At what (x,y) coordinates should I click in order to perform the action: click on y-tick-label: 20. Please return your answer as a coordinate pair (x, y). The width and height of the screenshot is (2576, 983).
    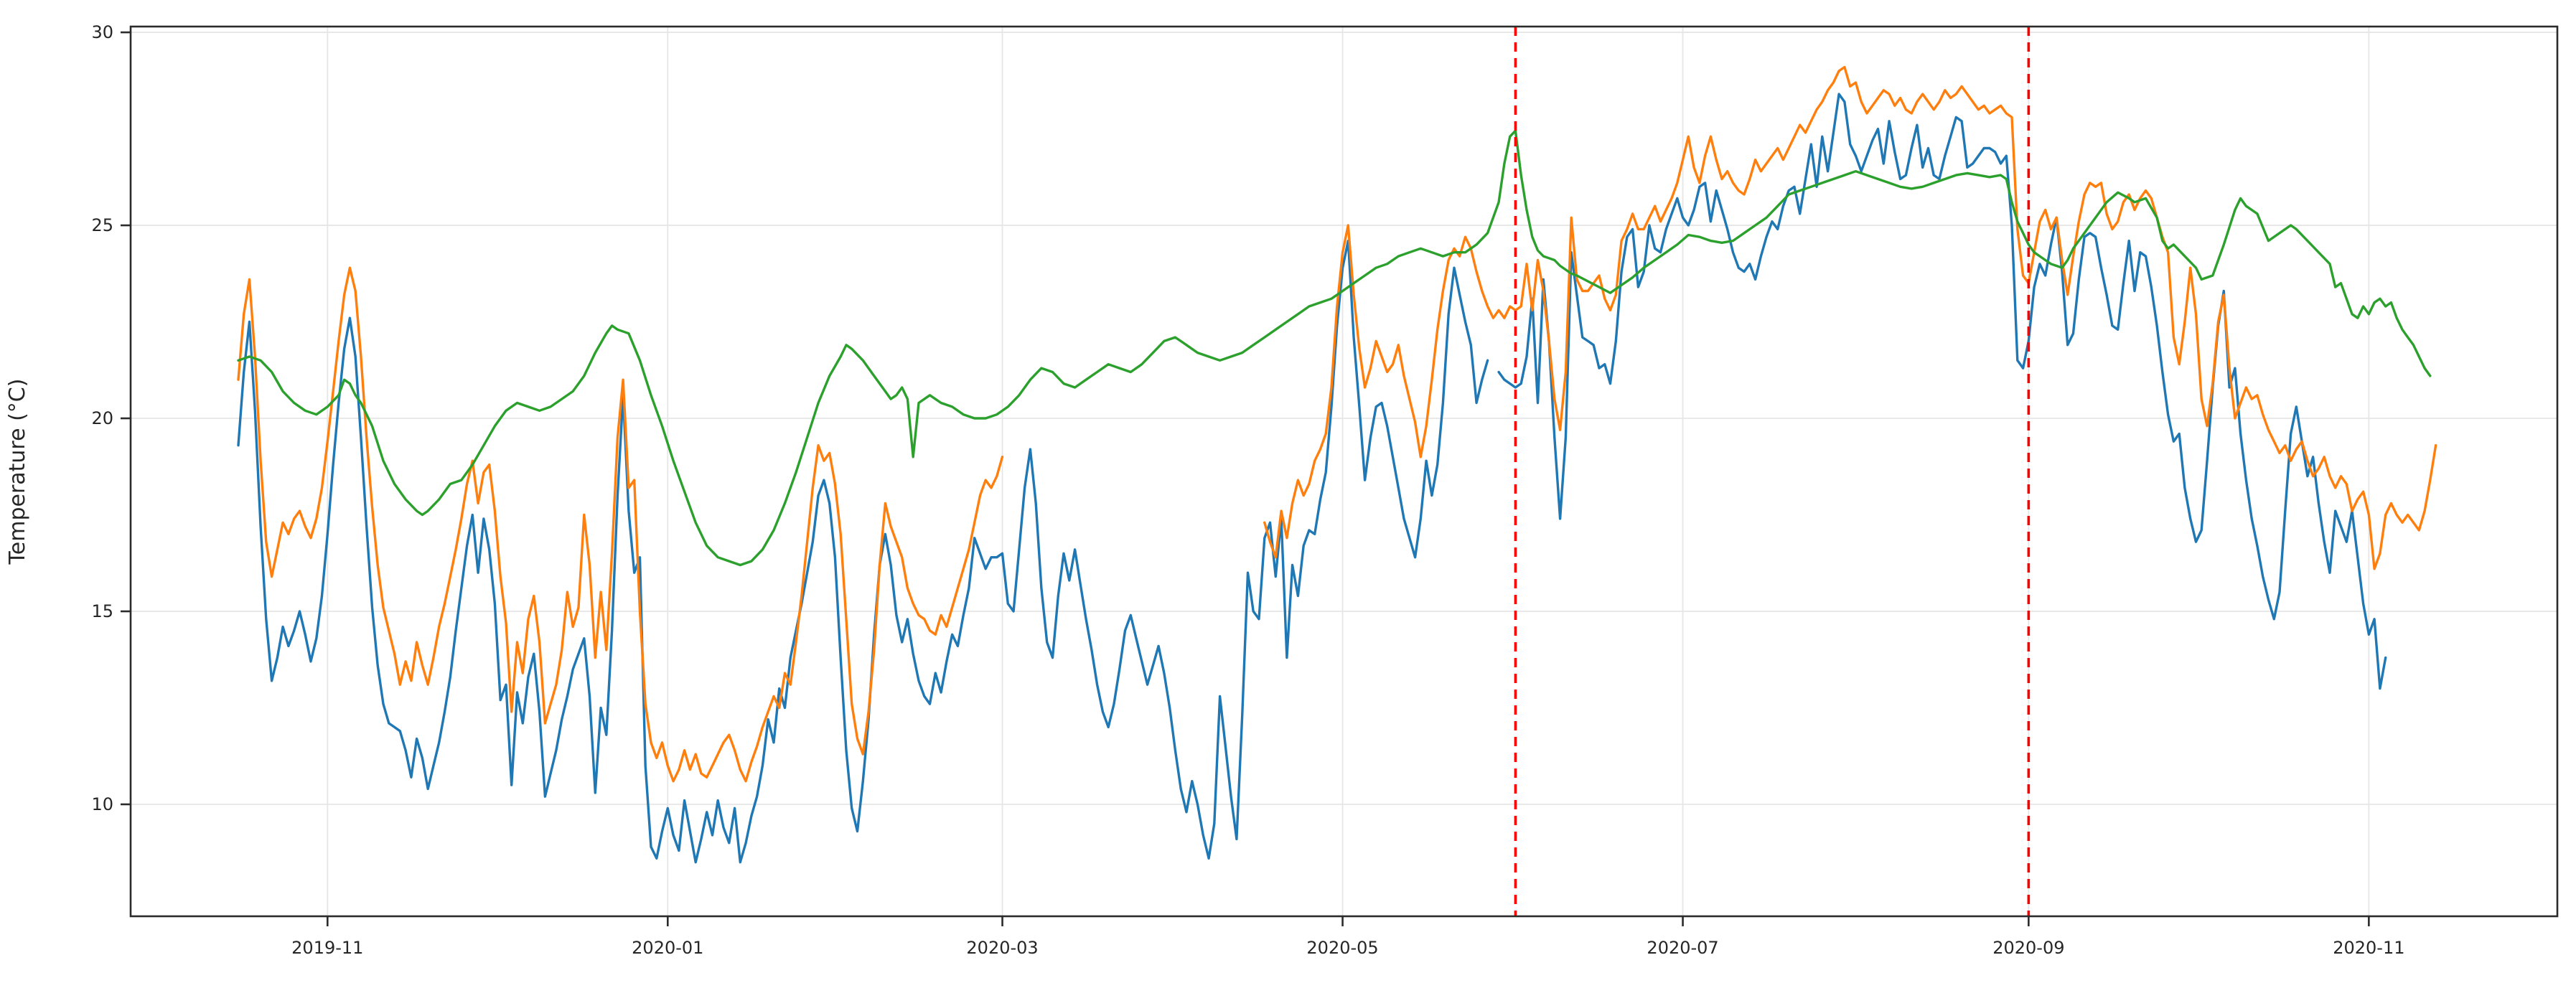
    Looking at the image, I should click on (102, 418).